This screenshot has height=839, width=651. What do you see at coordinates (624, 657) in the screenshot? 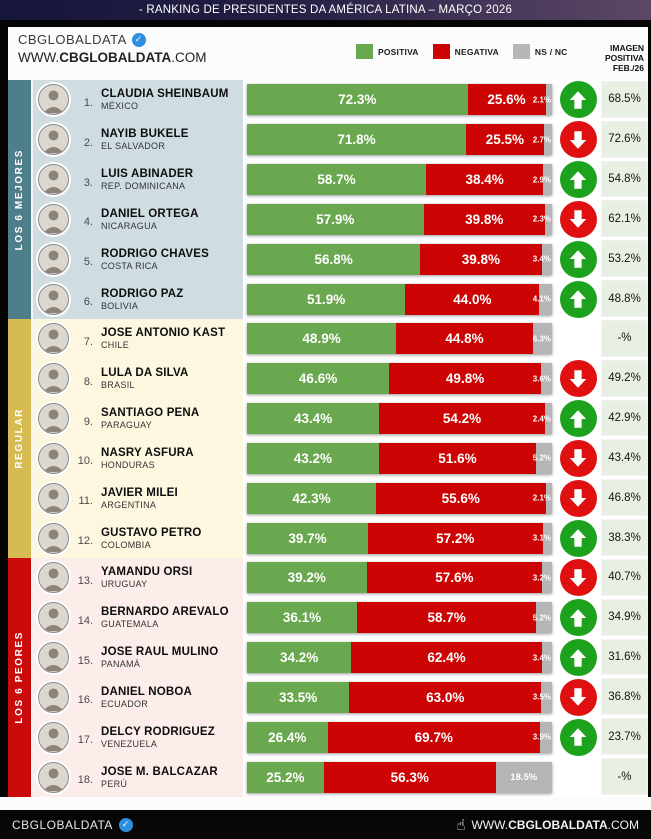
I see `imagen-positiva-value: 31.6%` at bounding box center [624, 657].